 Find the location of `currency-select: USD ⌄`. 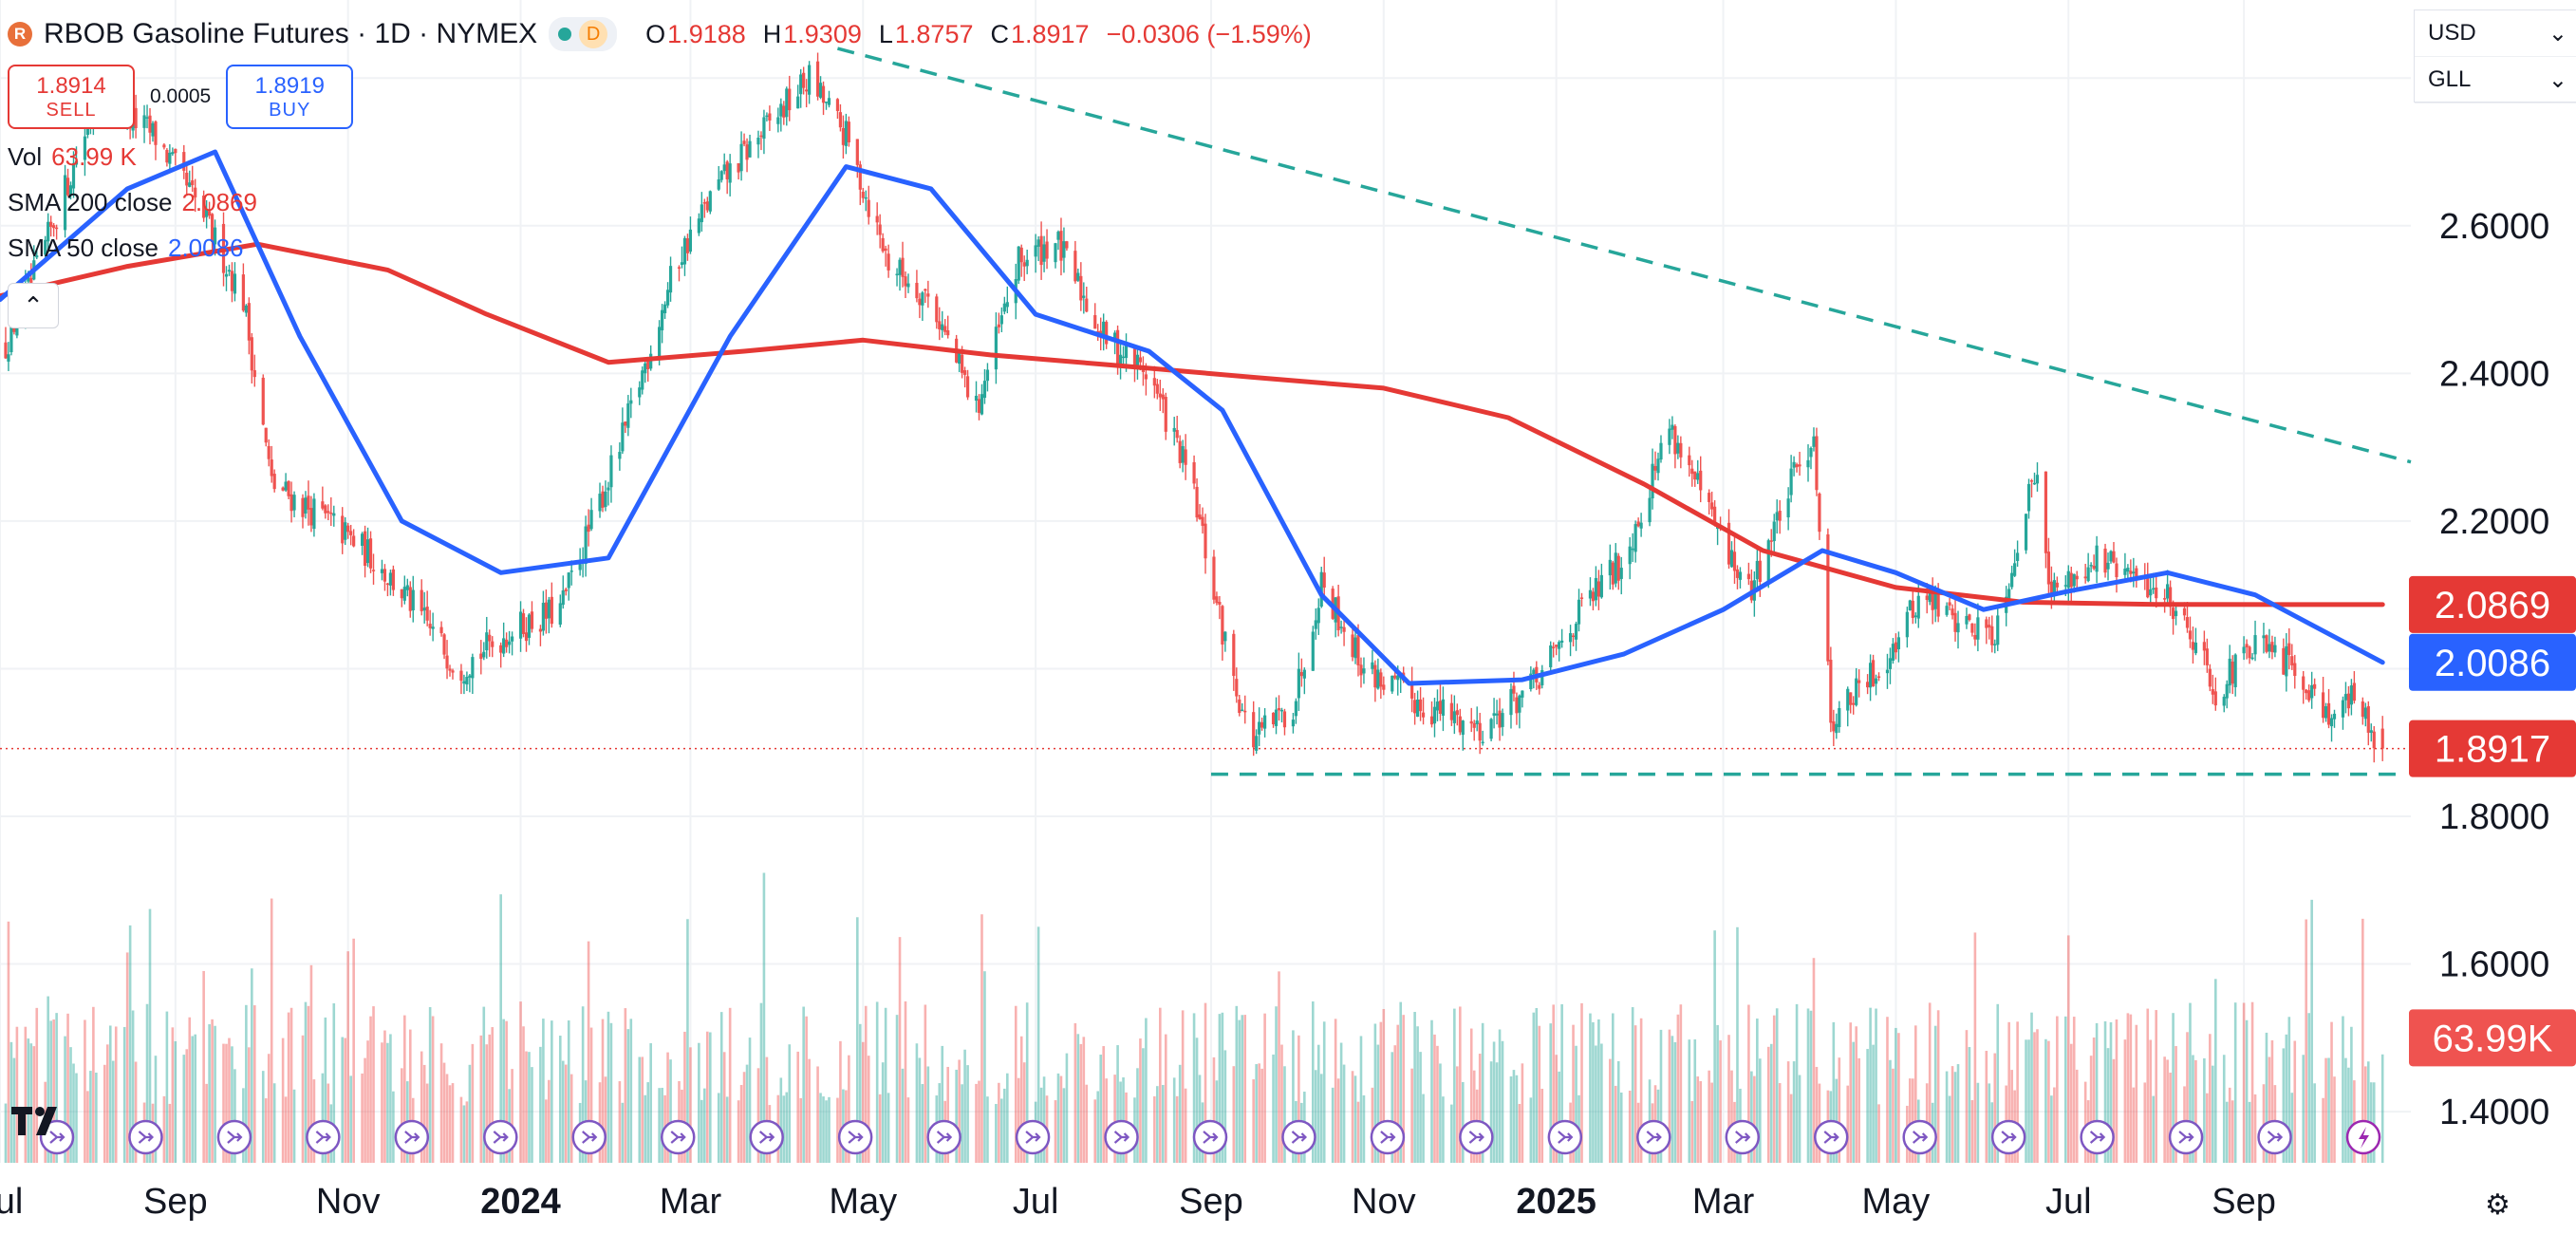

currency-select: USD ⌄ is located at coordinates (2495, 33).